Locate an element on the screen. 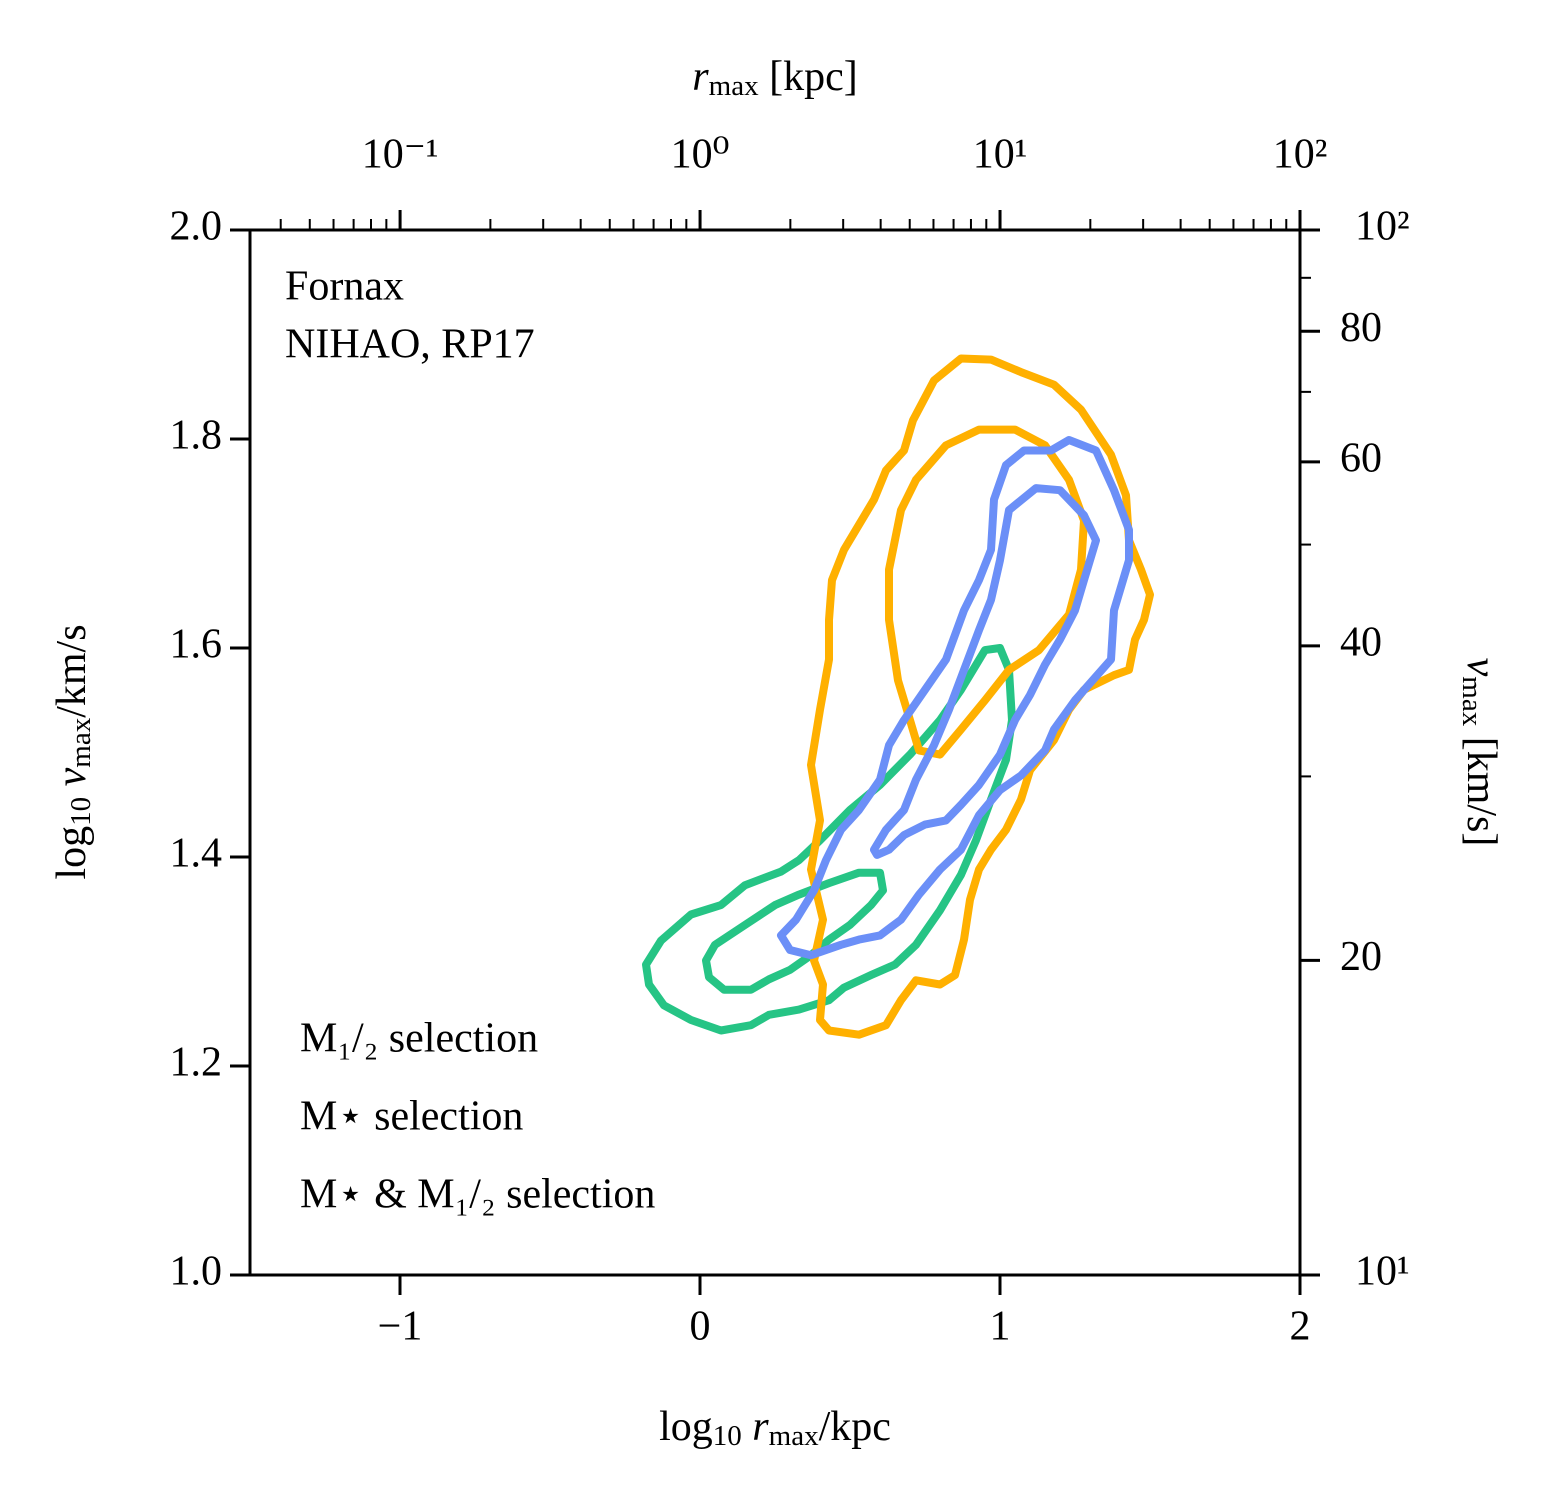  legend-entry: M⋆ & M₁/₂ selection is located at coordinates (477, 1195).